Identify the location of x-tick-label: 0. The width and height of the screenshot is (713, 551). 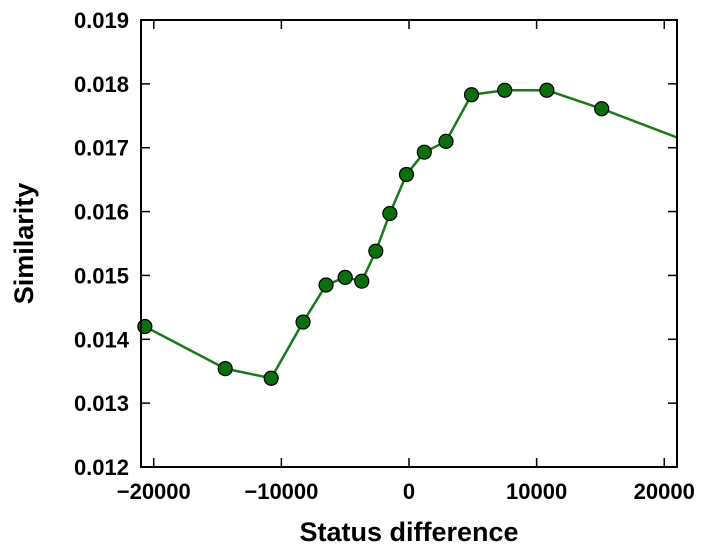
(409, 491).